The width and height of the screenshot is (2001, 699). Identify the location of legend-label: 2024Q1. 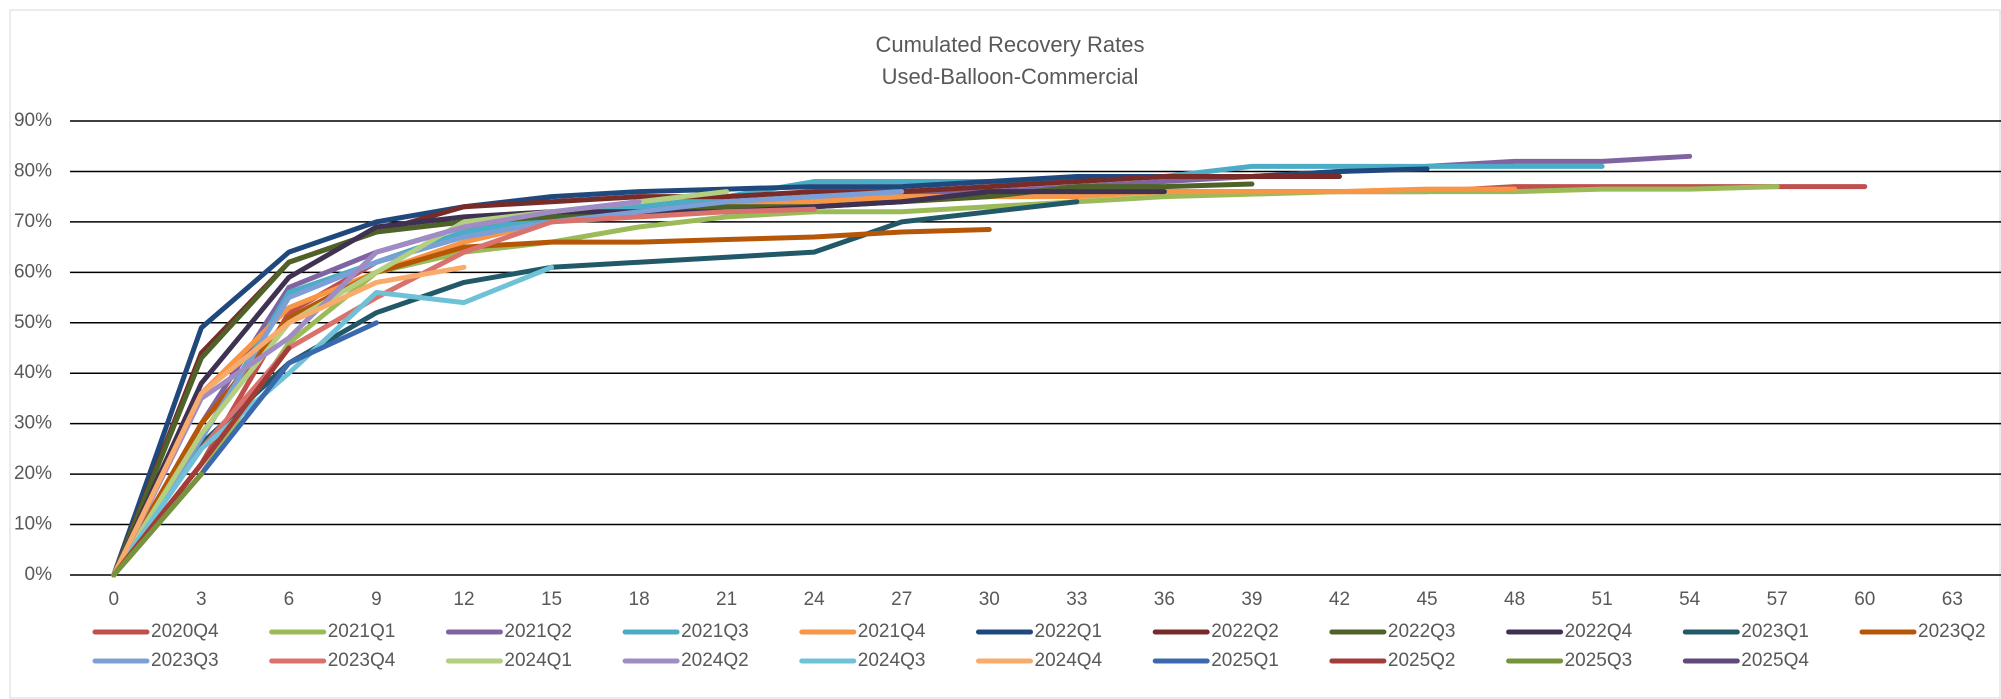
(538, 660).